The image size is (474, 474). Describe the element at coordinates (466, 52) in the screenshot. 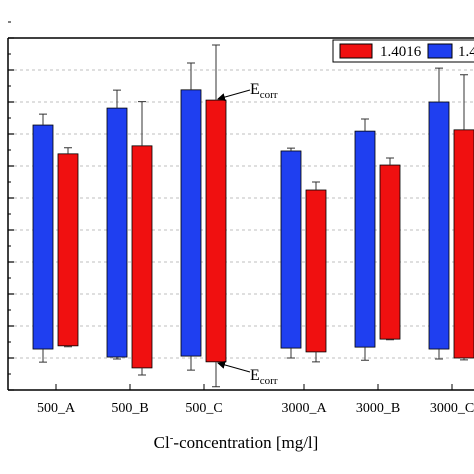

I see `legend-label: 1.4` at that location.